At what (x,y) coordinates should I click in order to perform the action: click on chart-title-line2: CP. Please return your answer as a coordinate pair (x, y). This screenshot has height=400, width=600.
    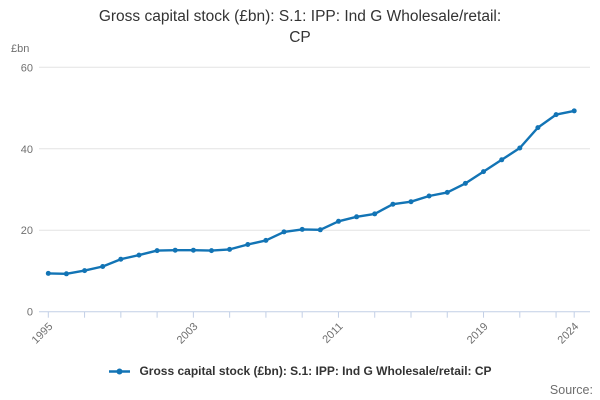
    Looking at the image, I should click on (300, 37).